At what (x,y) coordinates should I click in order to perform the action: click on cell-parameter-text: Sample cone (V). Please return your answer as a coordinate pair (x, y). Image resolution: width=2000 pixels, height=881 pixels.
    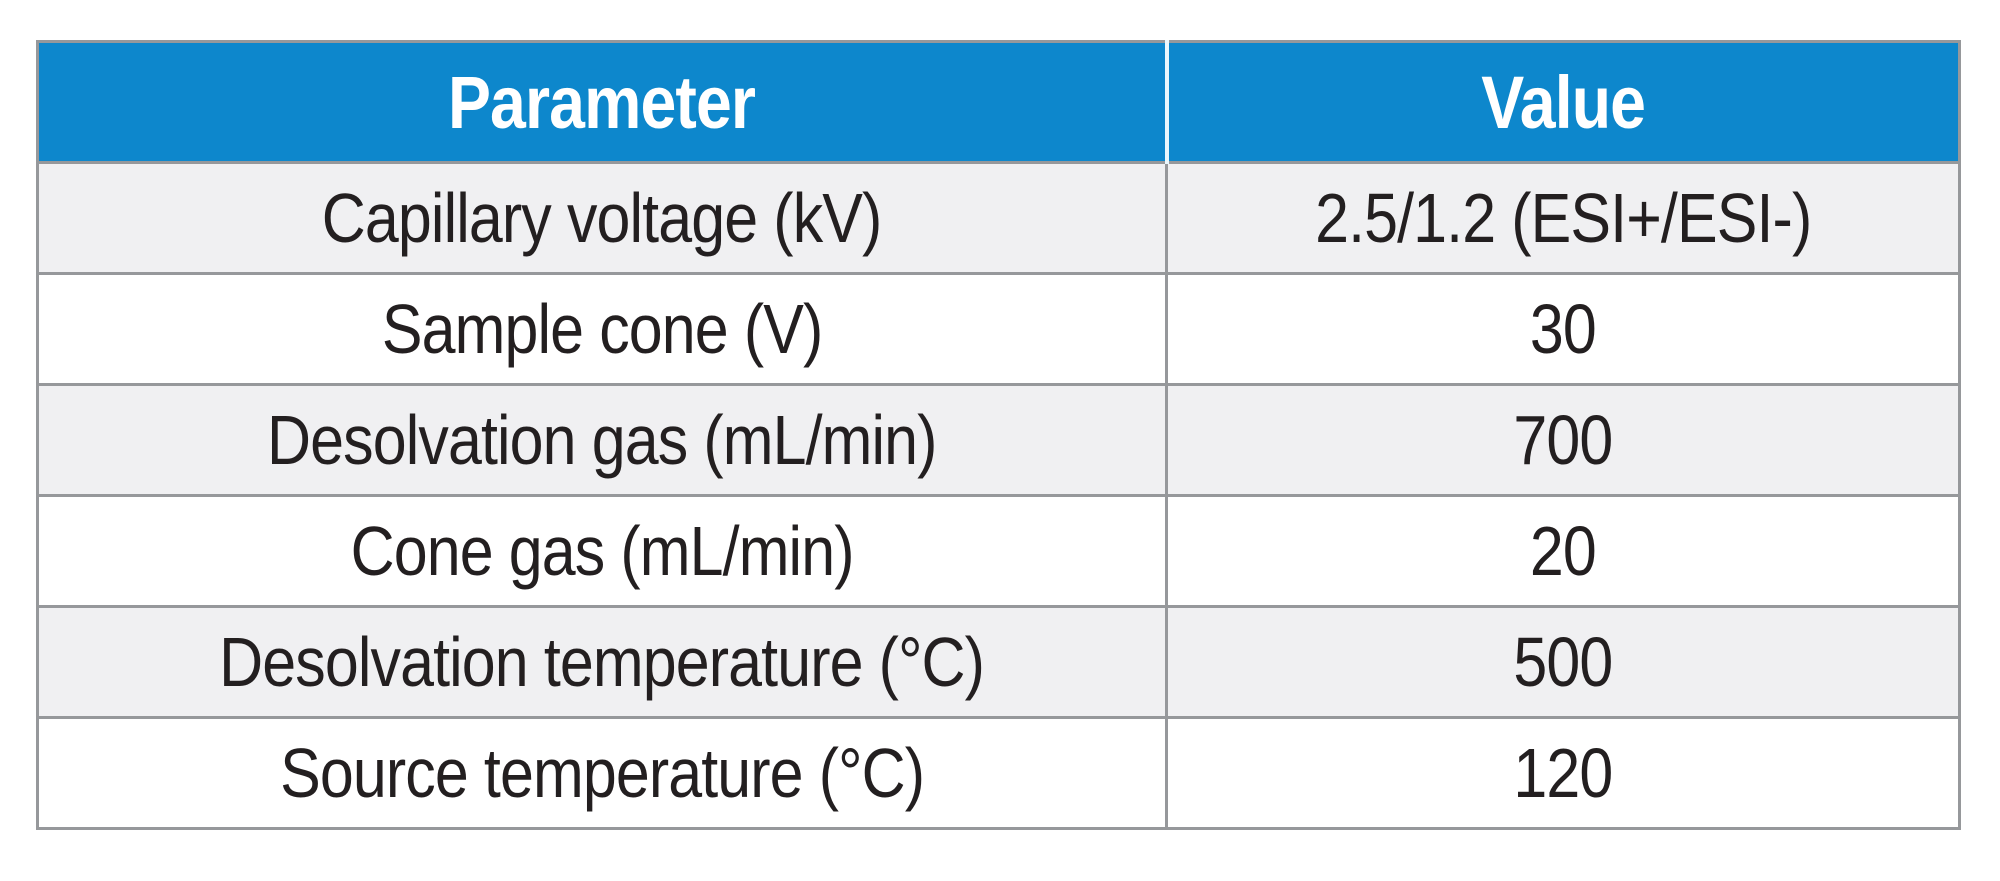
    Looking at the image, I should click on (602, 329).